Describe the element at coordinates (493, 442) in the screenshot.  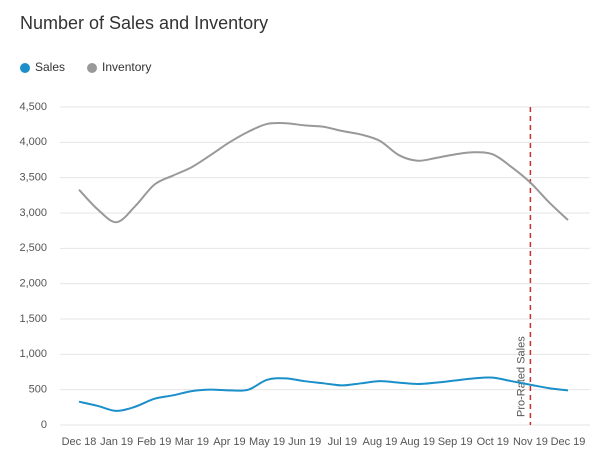
I see `x-tick-label: Oct 19` at that location.